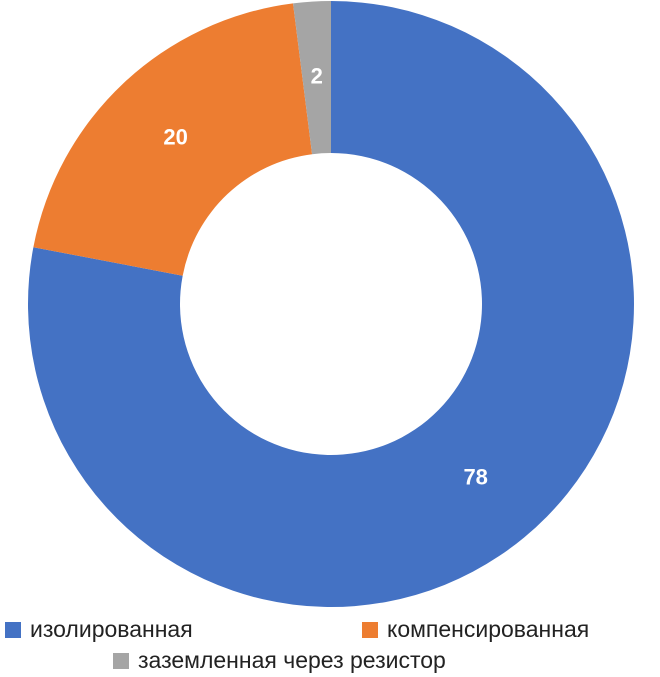 Image resolution: width=660 pixels, height=677 pixels. I want to click on legend-label: заземленная через резистор, so click(292, 660).